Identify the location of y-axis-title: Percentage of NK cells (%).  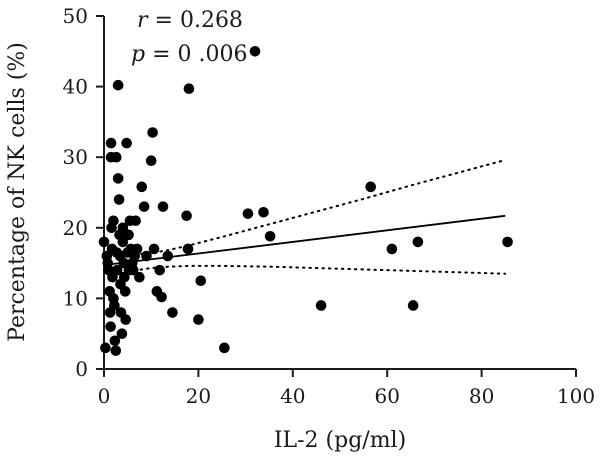
(17, 192).